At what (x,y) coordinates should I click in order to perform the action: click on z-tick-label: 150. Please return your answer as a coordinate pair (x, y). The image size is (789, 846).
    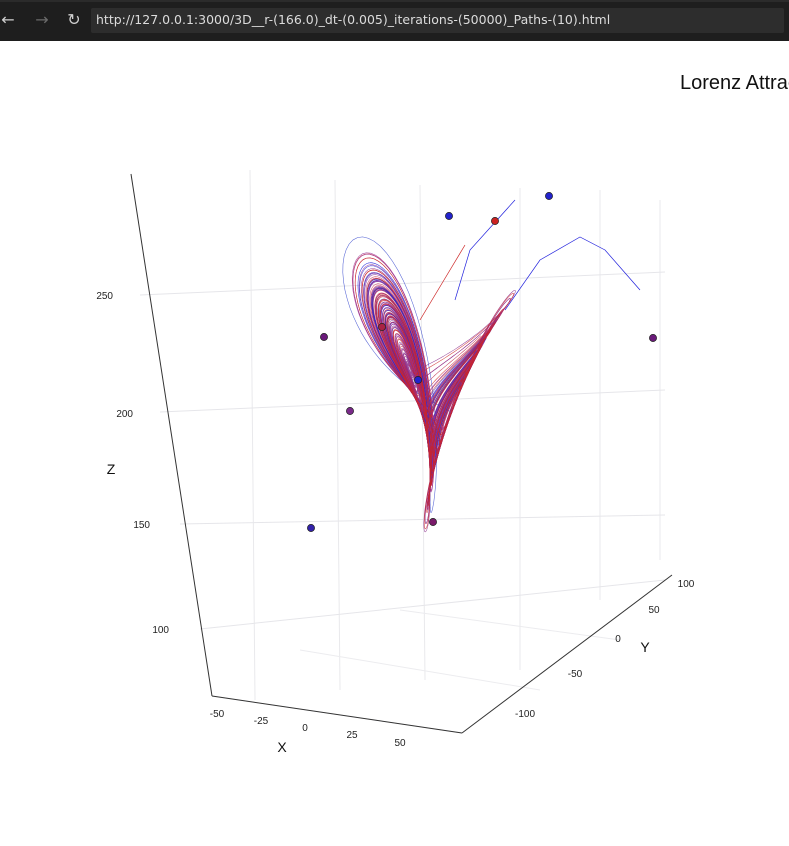
    Looking at the image, I should click on (141, 525).